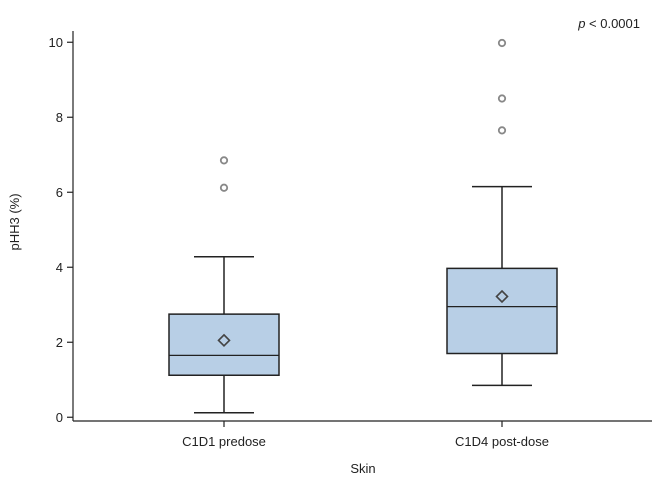 The height and width of the screenshot is (478, 654). What do you see at coordinates (608, 23) in the screenshot?
I see `p-value-annotation: p < 0.0001` at bounding box center [608, 23].